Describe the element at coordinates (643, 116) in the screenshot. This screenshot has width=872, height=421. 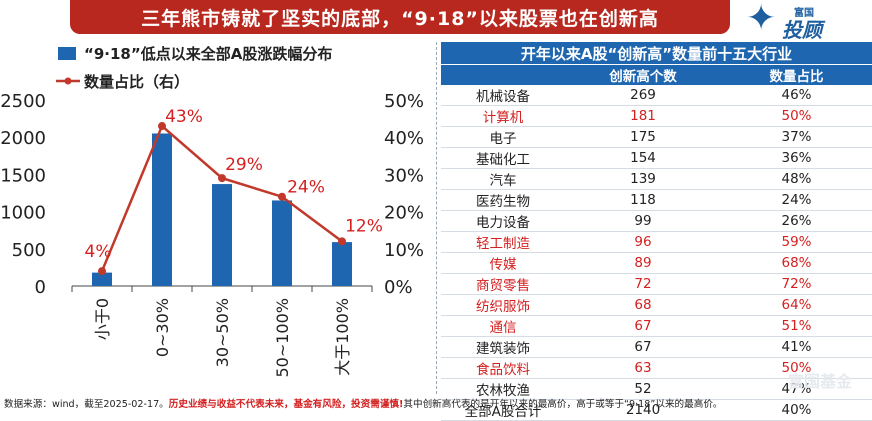
I see `cell-count: 181` at that location.